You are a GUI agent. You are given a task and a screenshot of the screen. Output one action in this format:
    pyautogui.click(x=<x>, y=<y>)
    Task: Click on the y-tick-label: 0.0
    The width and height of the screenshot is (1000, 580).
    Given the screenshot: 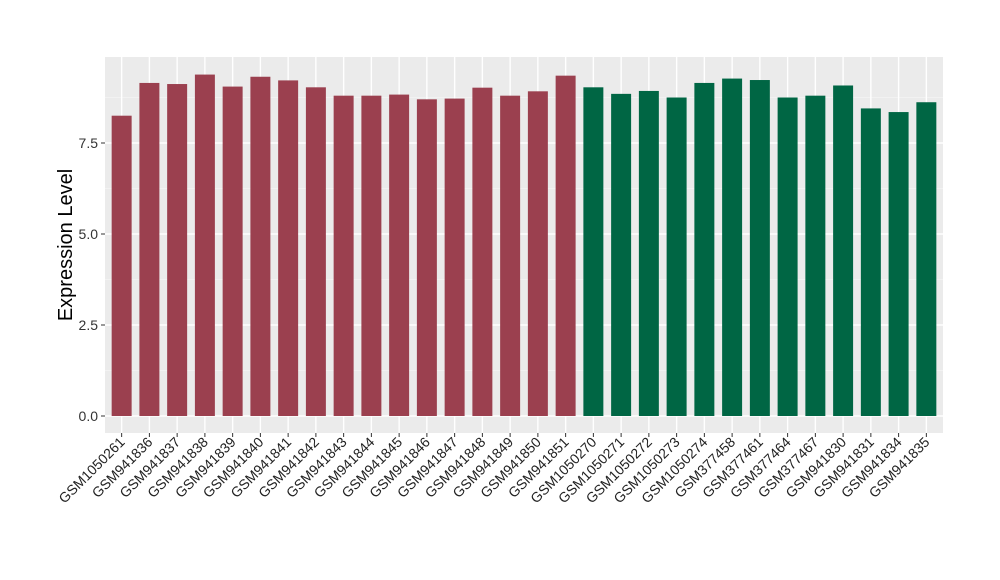 What is the action you would take?
    pyautogui.click(x=89, y=416)
    